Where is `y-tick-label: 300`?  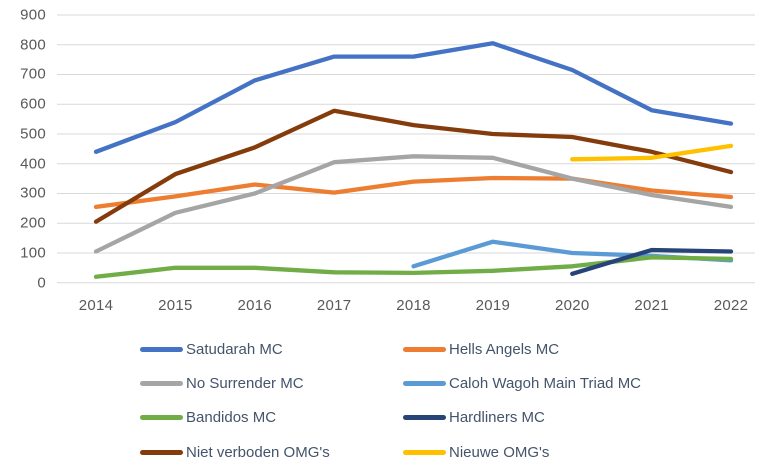 y-tick-label: 300 is located at coordinates (33, 193).